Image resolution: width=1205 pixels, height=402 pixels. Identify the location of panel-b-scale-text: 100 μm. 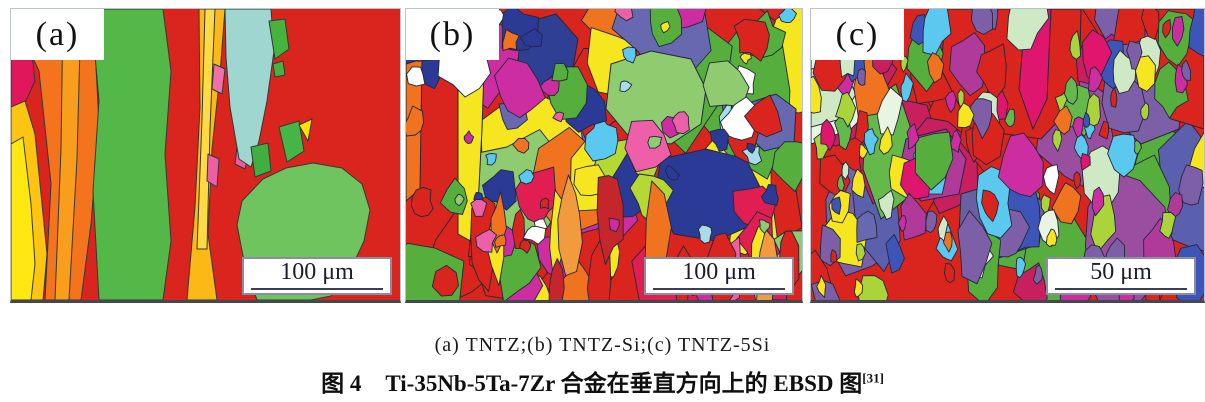
(719, 272).